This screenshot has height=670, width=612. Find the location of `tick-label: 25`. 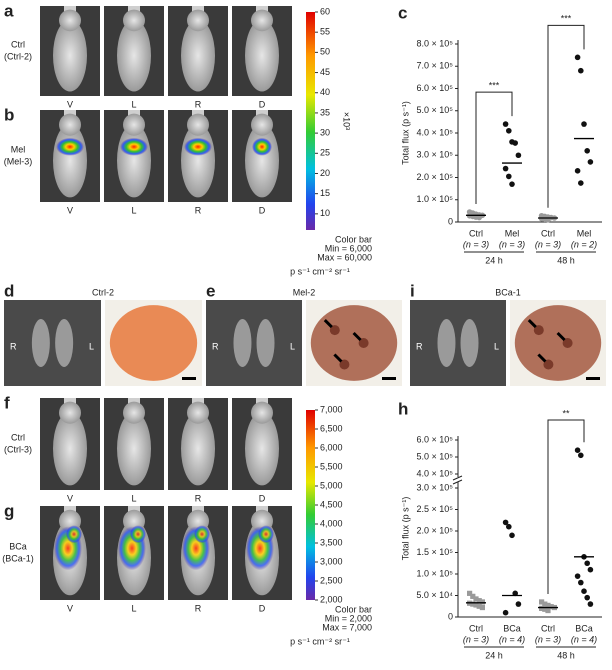

tick-label: 25 is located at coordinates (325, 153).